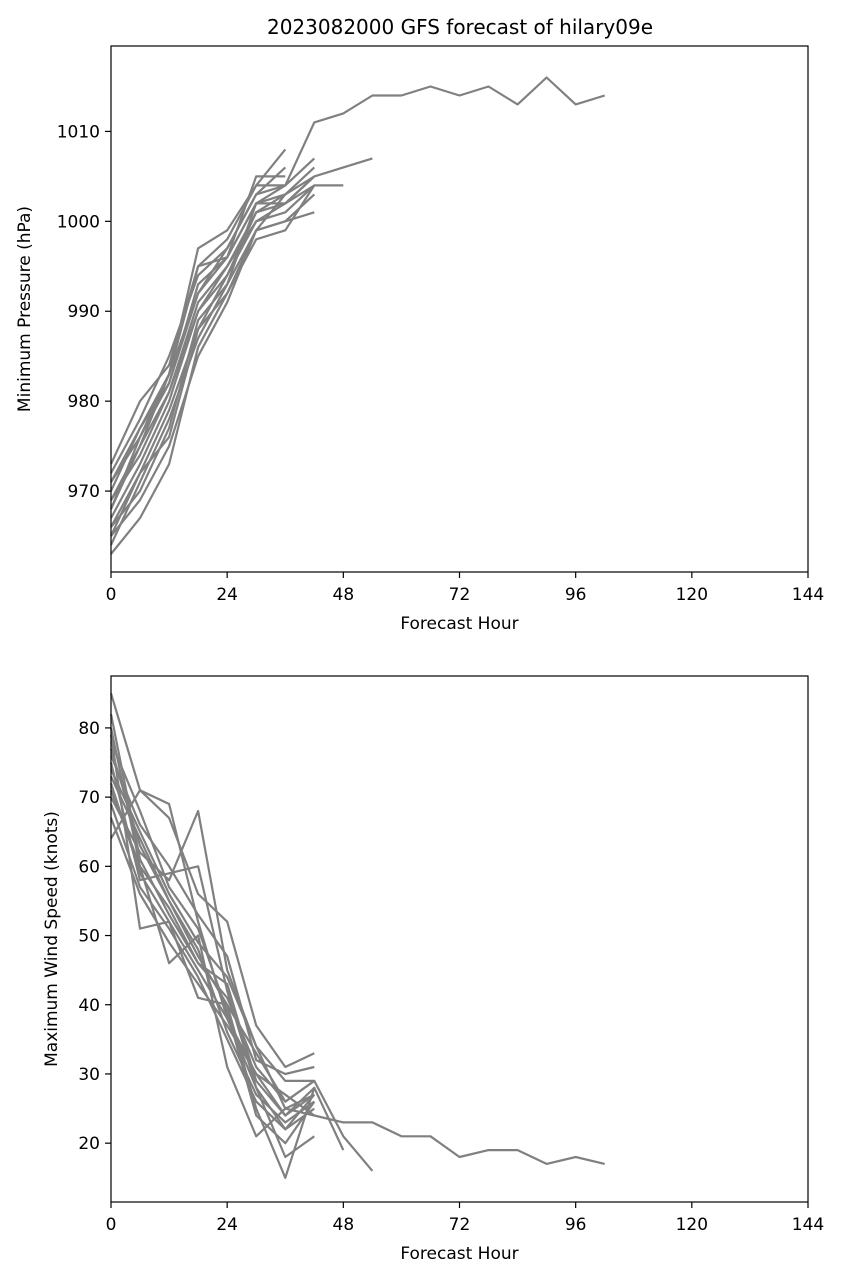  I want to click on pressure-x-tick-label: 120, so click(692, 595).